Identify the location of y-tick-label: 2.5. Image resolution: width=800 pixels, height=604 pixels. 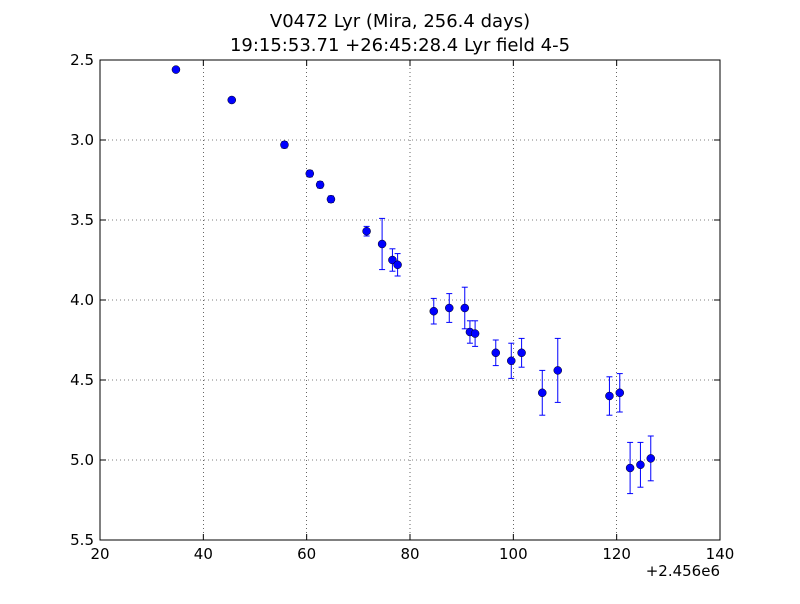
(82, 60).